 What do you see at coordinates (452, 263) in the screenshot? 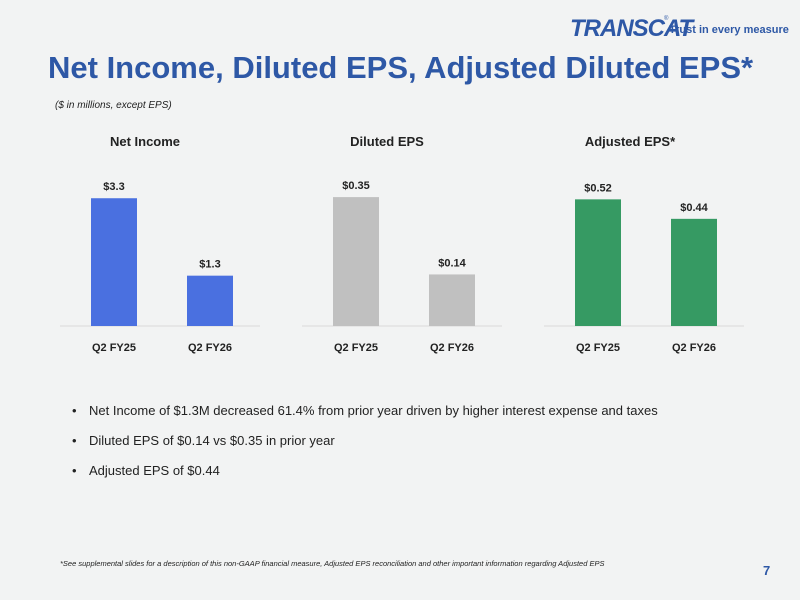
I see `data-label-diluted-eps-2: $0.14` at bounding box center [452, 263].